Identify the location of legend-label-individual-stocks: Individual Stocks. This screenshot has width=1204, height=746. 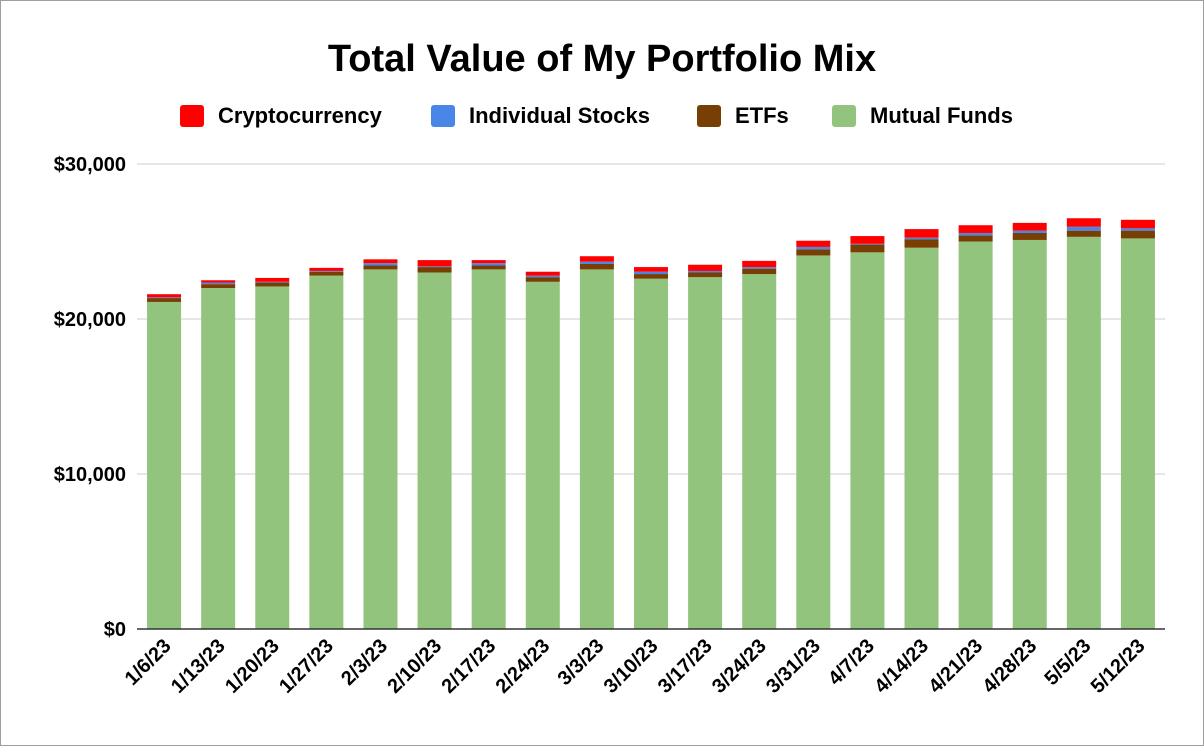
(559, 115).